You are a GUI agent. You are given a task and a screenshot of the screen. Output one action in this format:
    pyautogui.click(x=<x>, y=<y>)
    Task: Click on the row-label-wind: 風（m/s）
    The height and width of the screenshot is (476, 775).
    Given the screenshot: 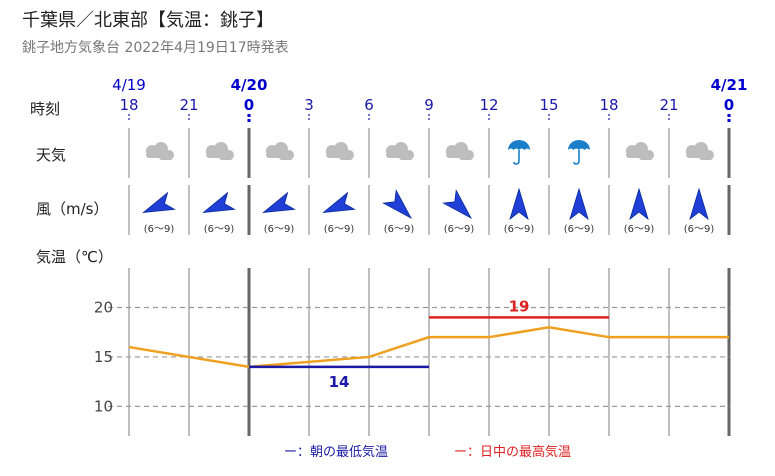 What is the action you would take?
    pyautogui.click(x=72, y=209)
    